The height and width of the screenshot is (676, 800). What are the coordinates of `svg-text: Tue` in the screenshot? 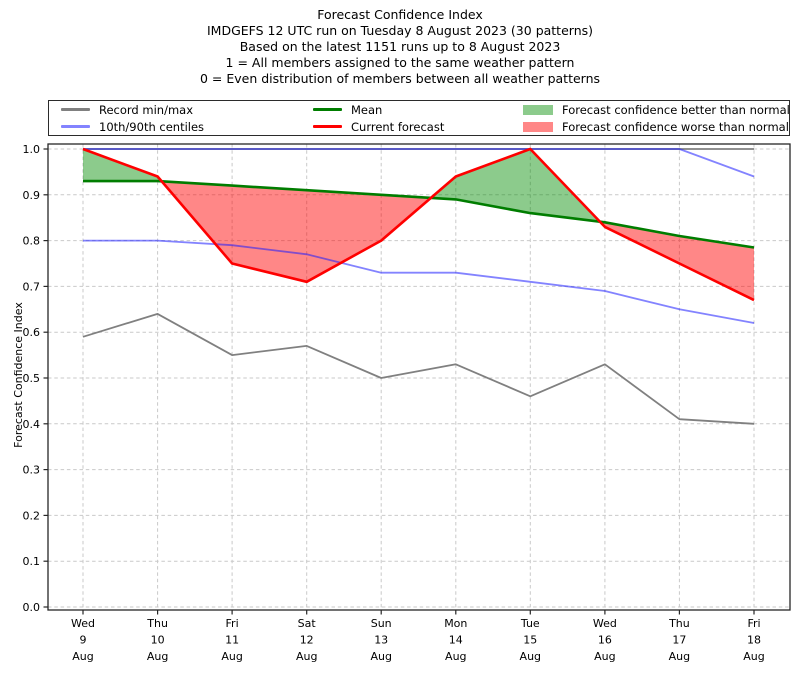 It's located at (530, 623).